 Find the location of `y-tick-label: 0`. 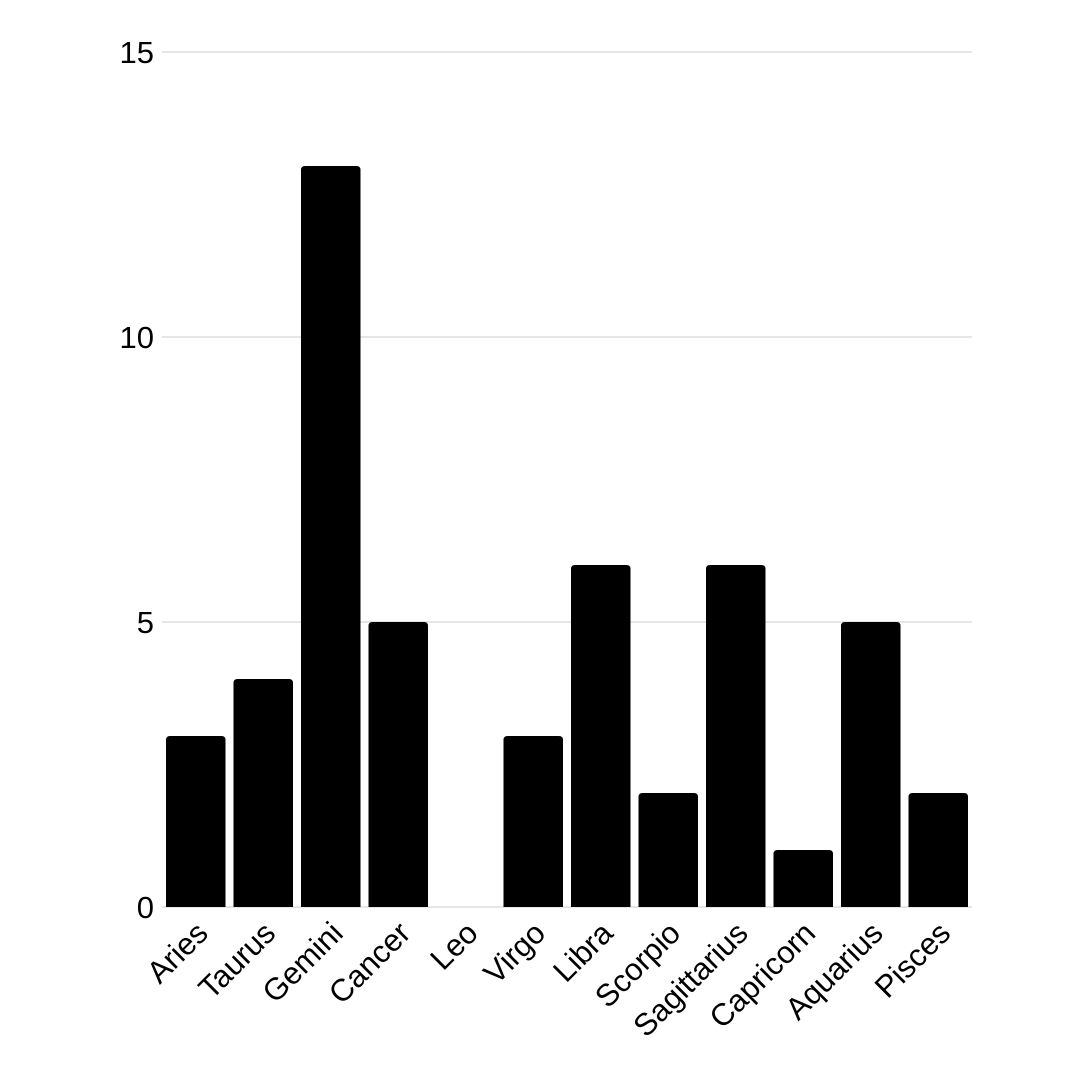

y-tick-label: 0 is located at coordinates (145, 907).